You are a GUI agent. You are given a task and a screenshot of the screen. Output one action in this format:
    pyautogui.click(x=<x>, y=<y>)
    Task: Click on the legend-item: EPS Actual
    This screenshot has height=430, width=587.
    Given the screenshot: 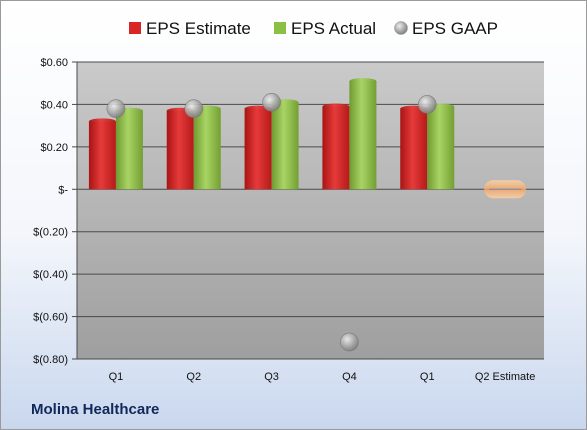 What is the action you would take?
    pyautogui.click(x=325, y=28)
    